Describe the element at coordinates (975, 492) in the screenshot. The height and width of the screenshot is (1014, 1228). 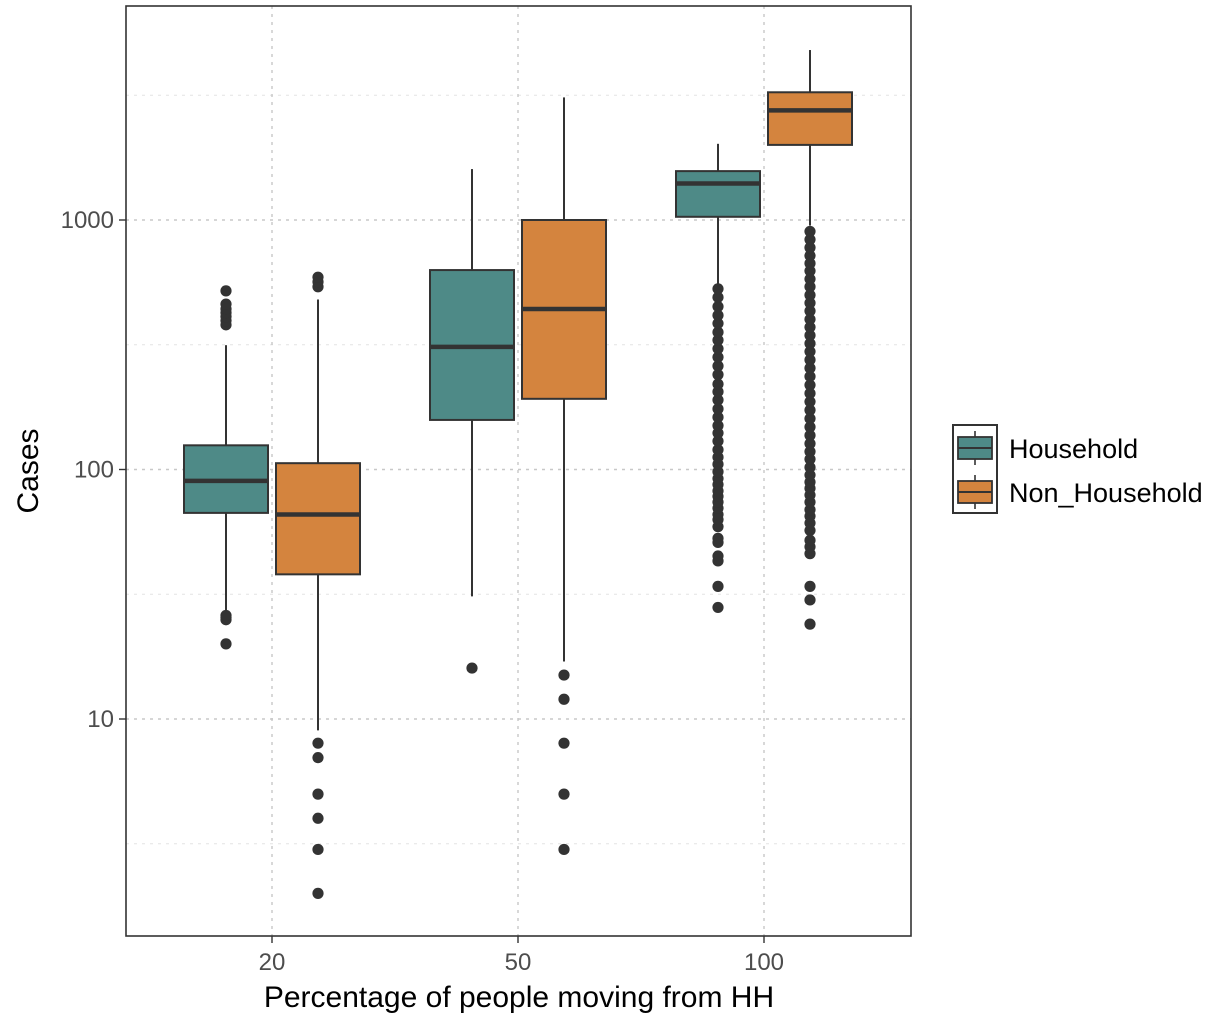
I see `legend-key-non-household` at that location.